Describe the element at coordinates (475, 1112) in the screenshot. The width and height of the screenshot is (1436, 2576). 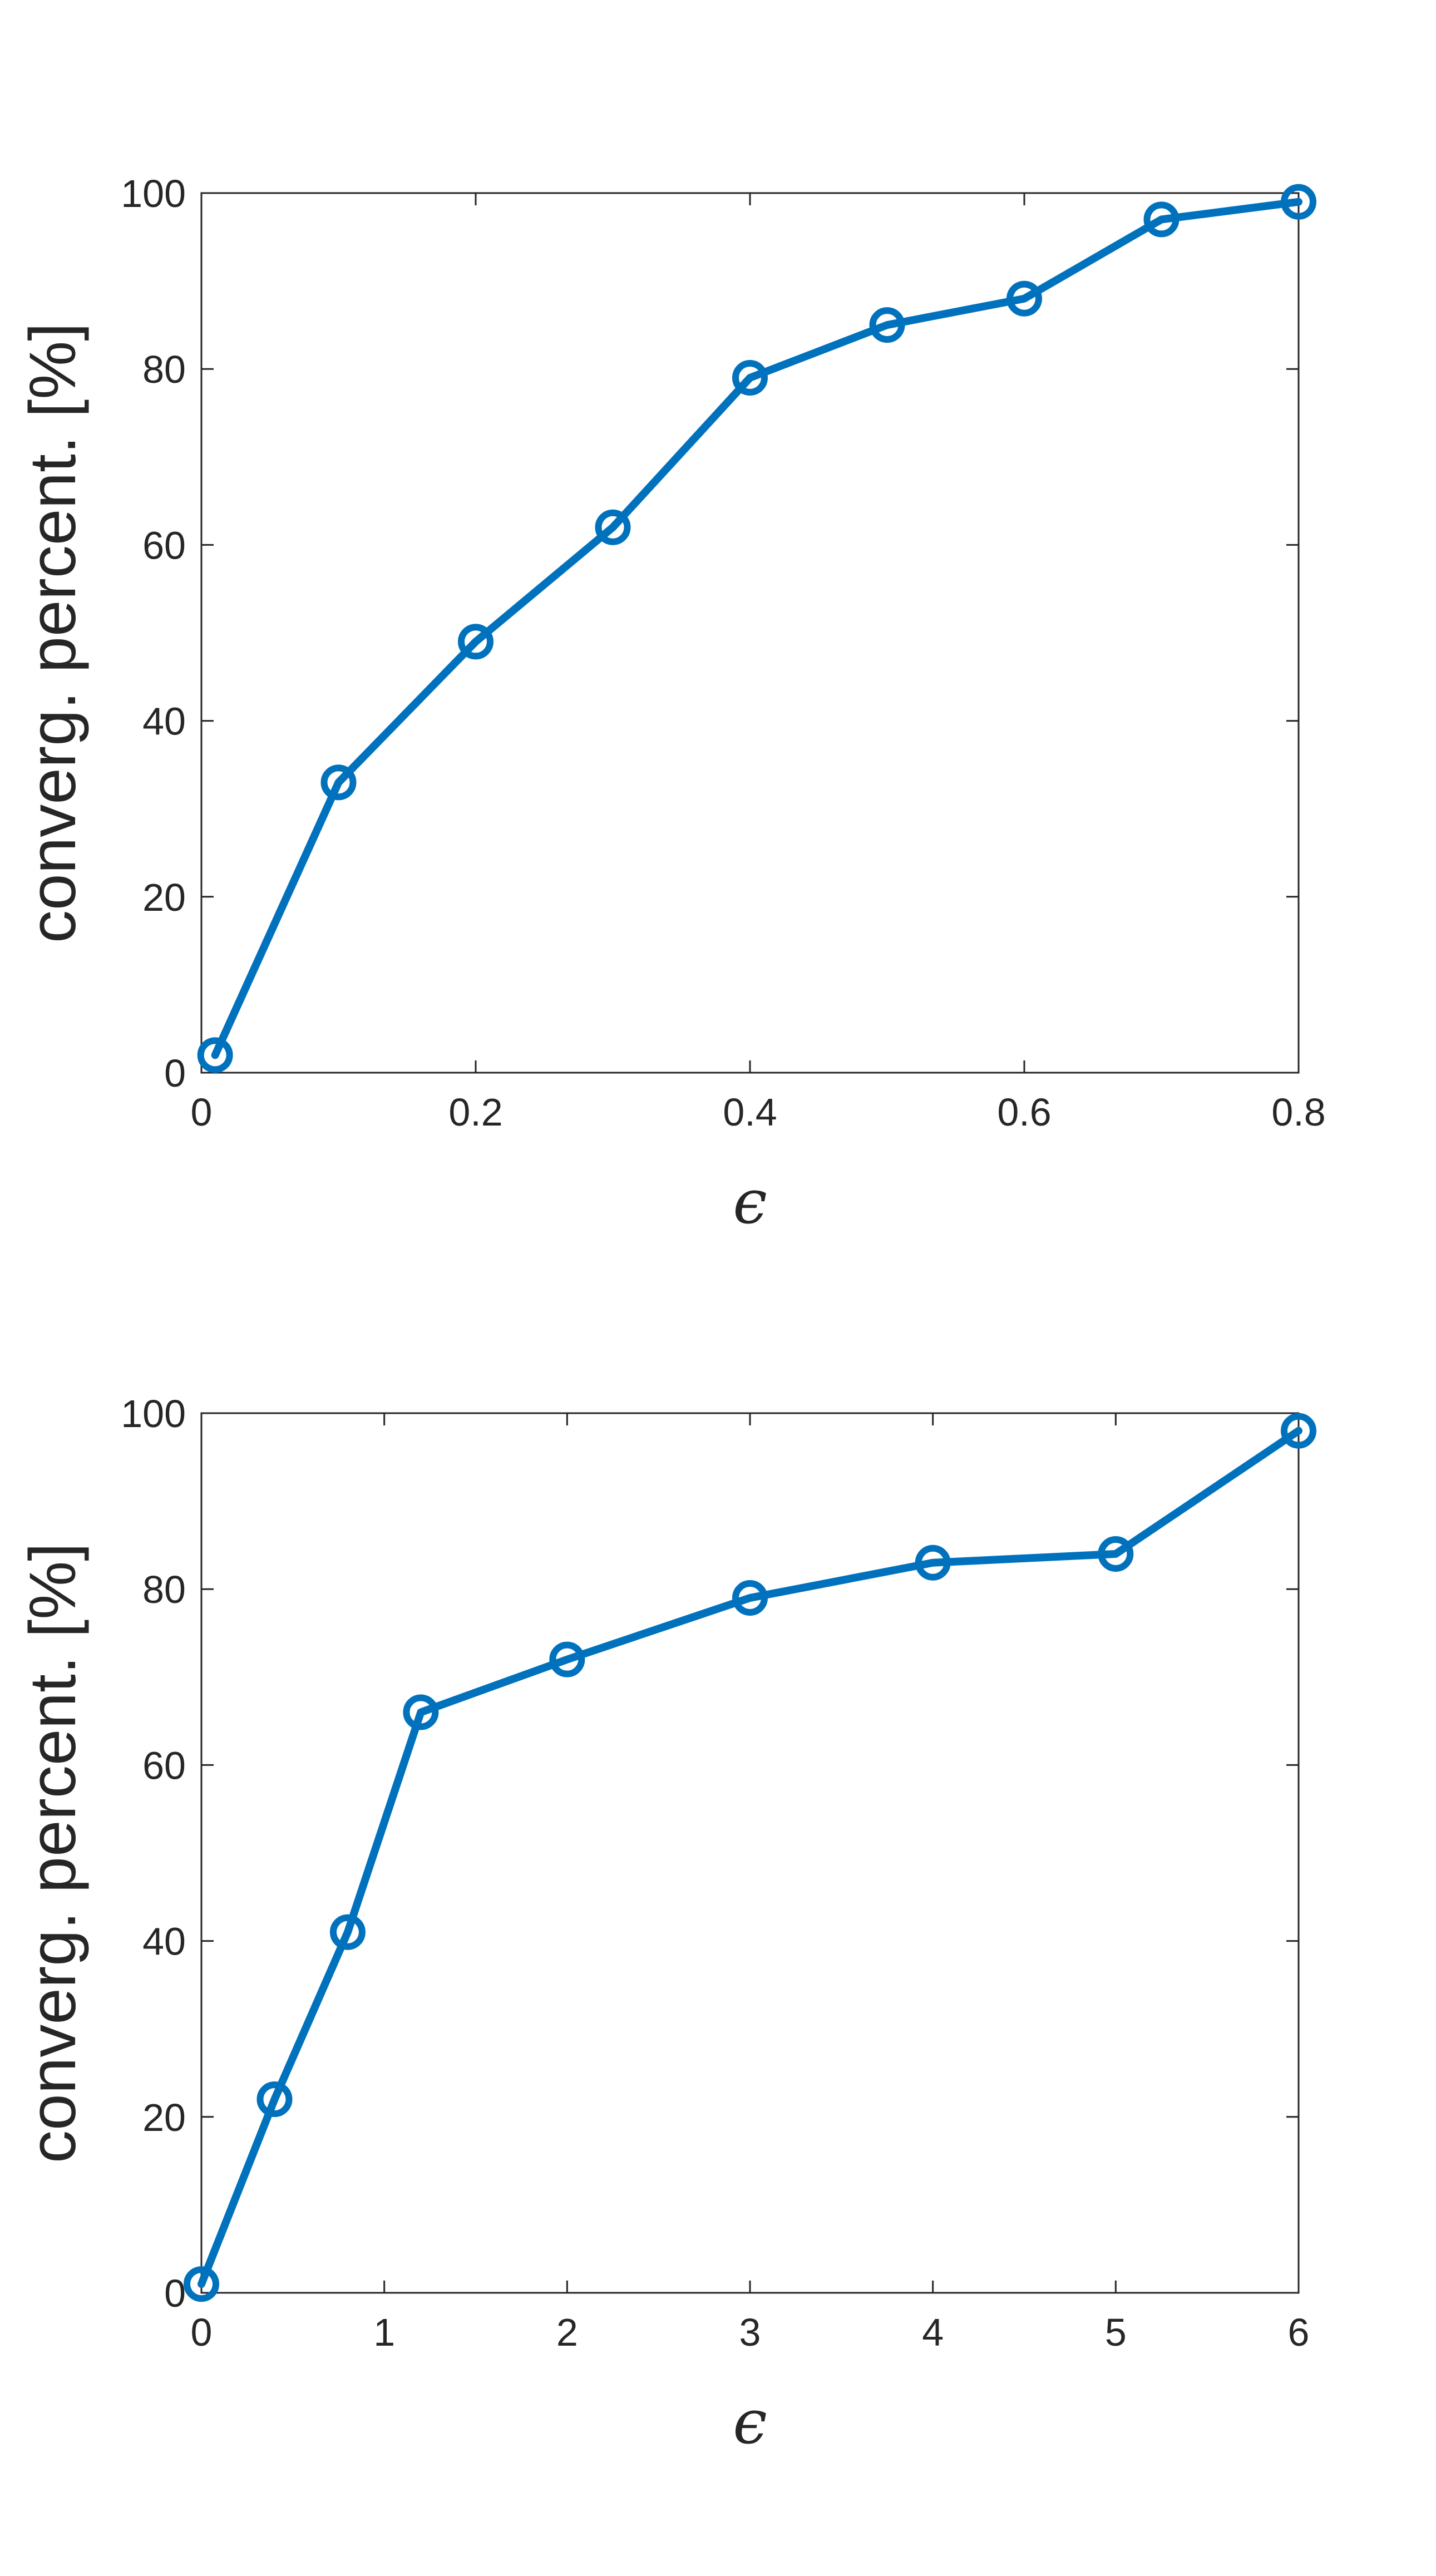
I see `x-tick-label-top: 0.2` at that location.